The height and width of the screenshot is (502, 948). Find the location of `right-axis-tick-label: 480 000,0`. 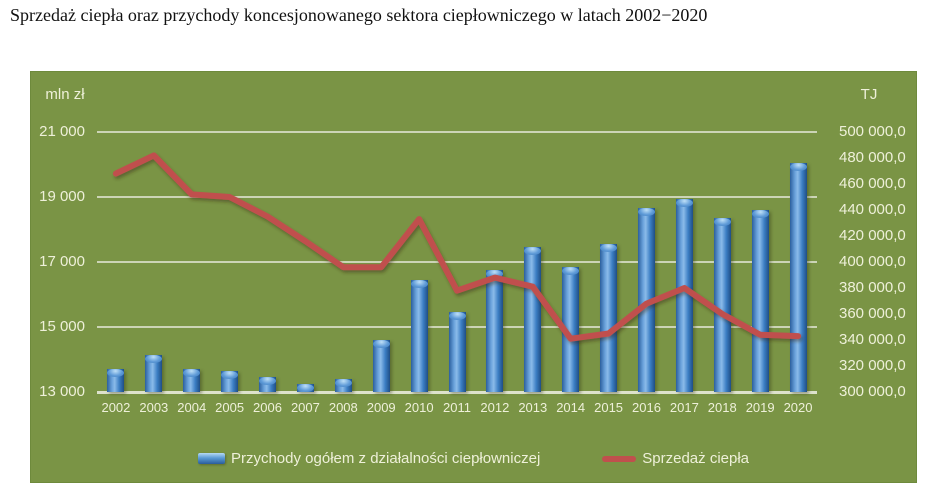

right-axis-tick-label: 480 000,0 is located at coordinates (872, 157).